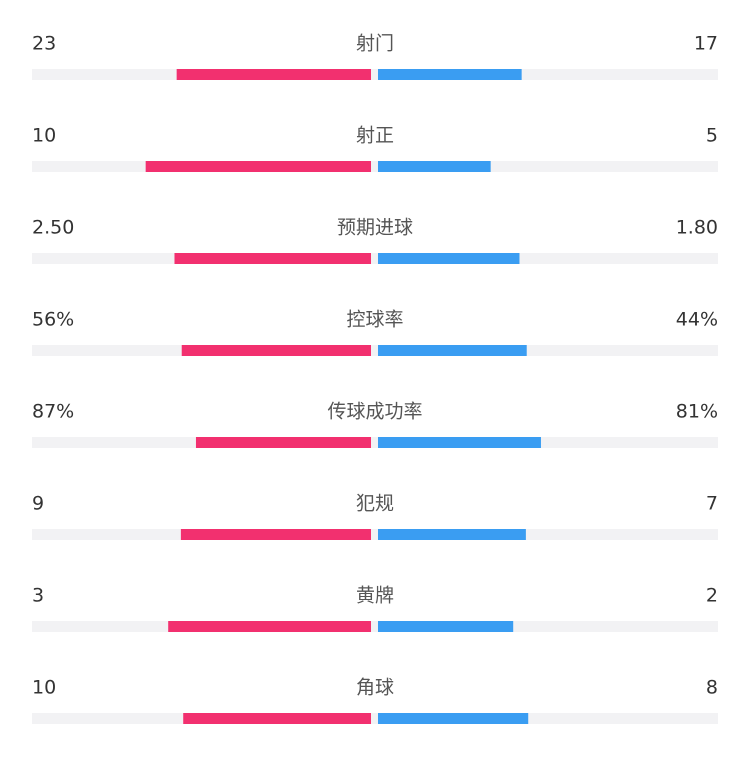 This screenshot has height=758, width=750. What do you see at coordinates (706, 44) in the screenshot?
I see `value-label: 17` at bounding box center [706, 44].